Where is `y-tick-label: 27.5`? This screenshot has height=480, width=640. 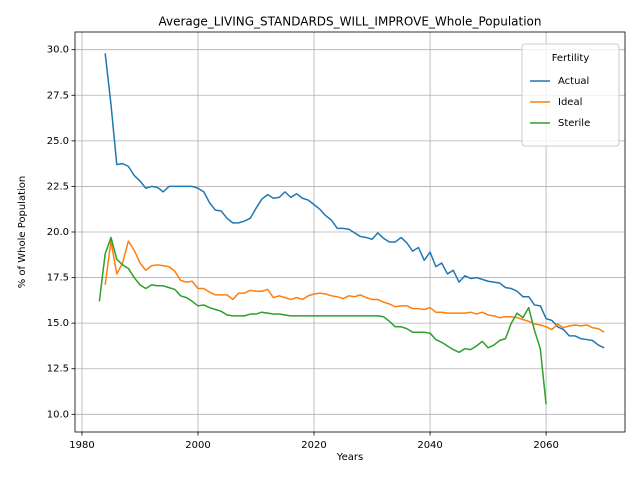 y-tick-label: 27.5 is located at coordinates (58, 95).